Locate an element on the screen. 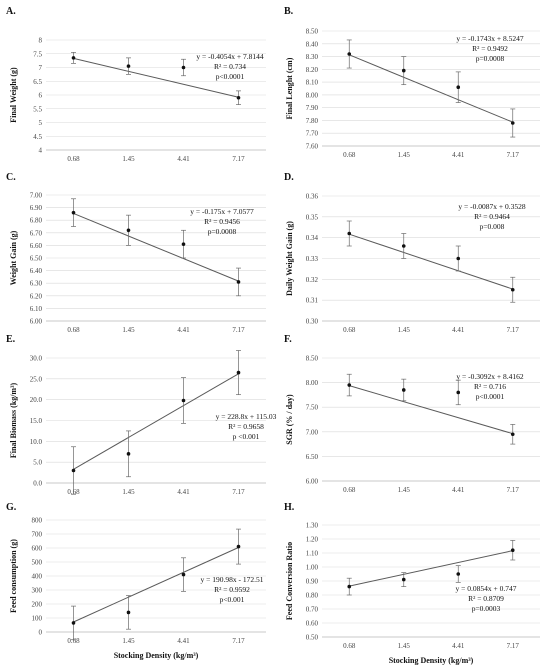 Image resolution: width=550 pixels, height=669 pixels. regression-annotation: p<0.0001 is located at coordinates (490, 396).